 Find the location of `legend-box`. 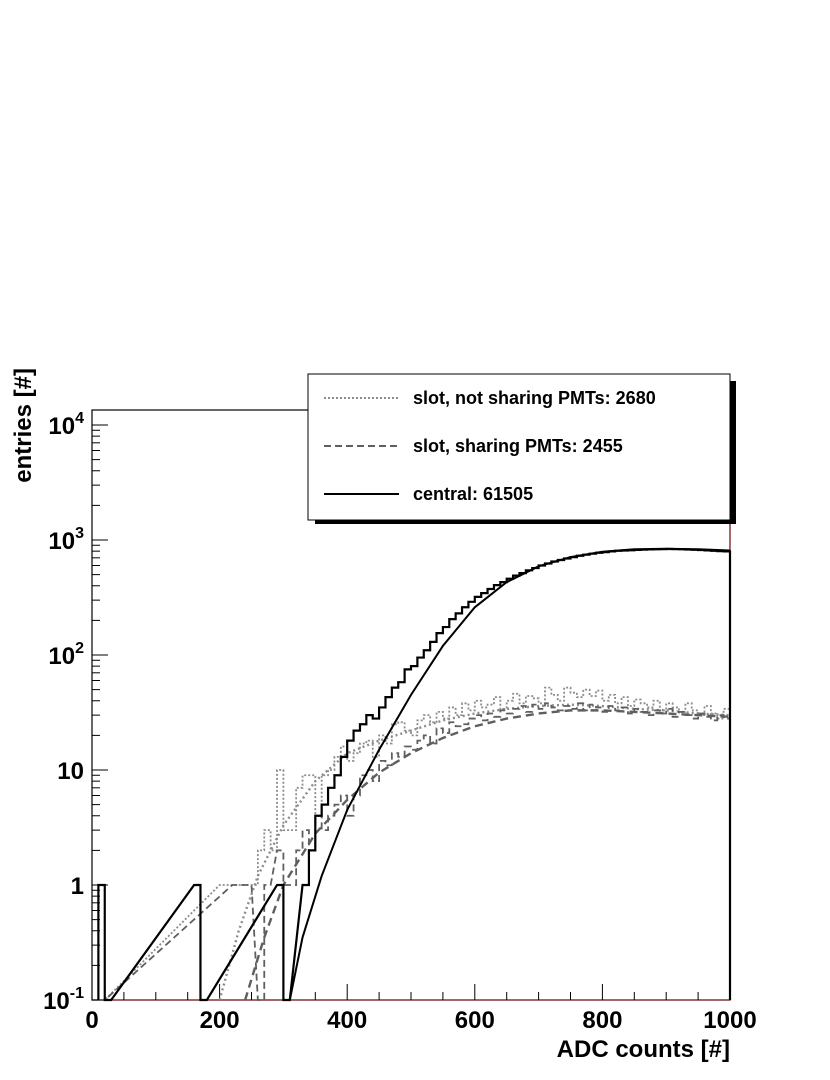

legend-box is located at coordinates (519, 447).